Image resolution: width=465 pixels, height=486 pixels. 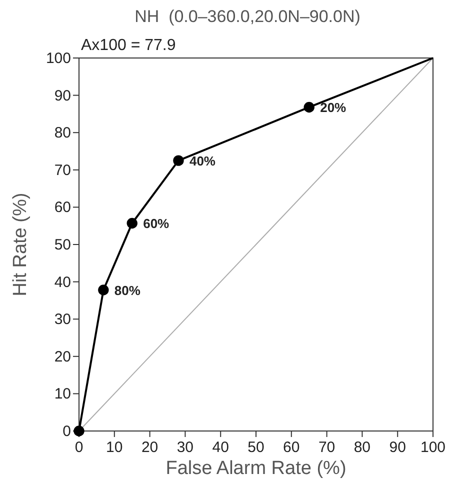 What do you see at coordinates (333, 108) in the screenshot?
I see `annotation: 20%` at bounding box center [333, 108].